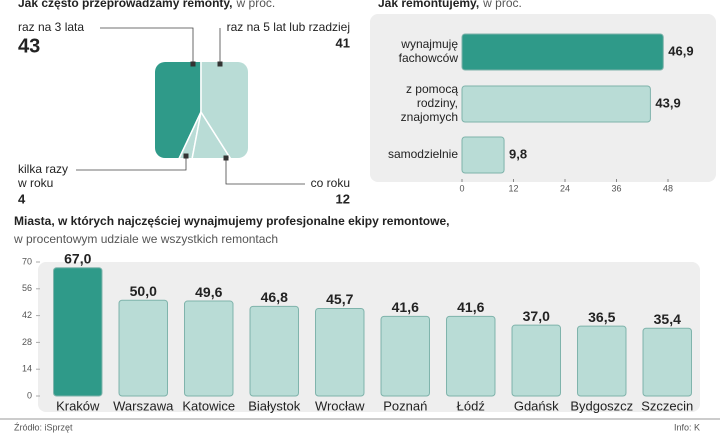 The image size is (720, 436). I want to click on slice-label: raz na 5 lat lub rzadziej, so click(288, 27).